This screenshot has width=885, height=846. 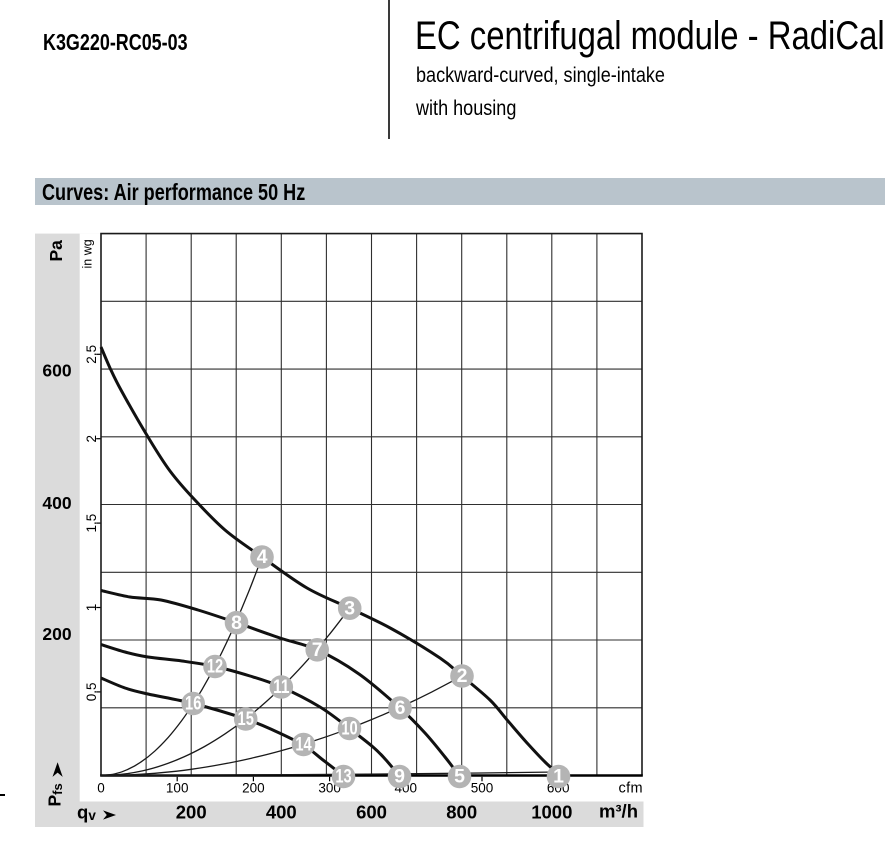 What do you see at coordinates (215, 667) in the screenshot?
I see `svg-text: 12` at bounding box center [215, 667].